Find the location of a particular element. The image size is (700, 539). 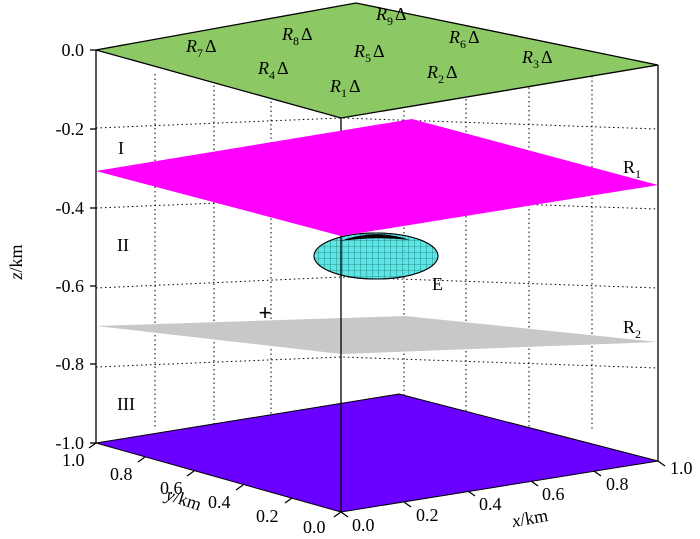

receiver-r8: R8 Δ is located at coordinates (297, 36).